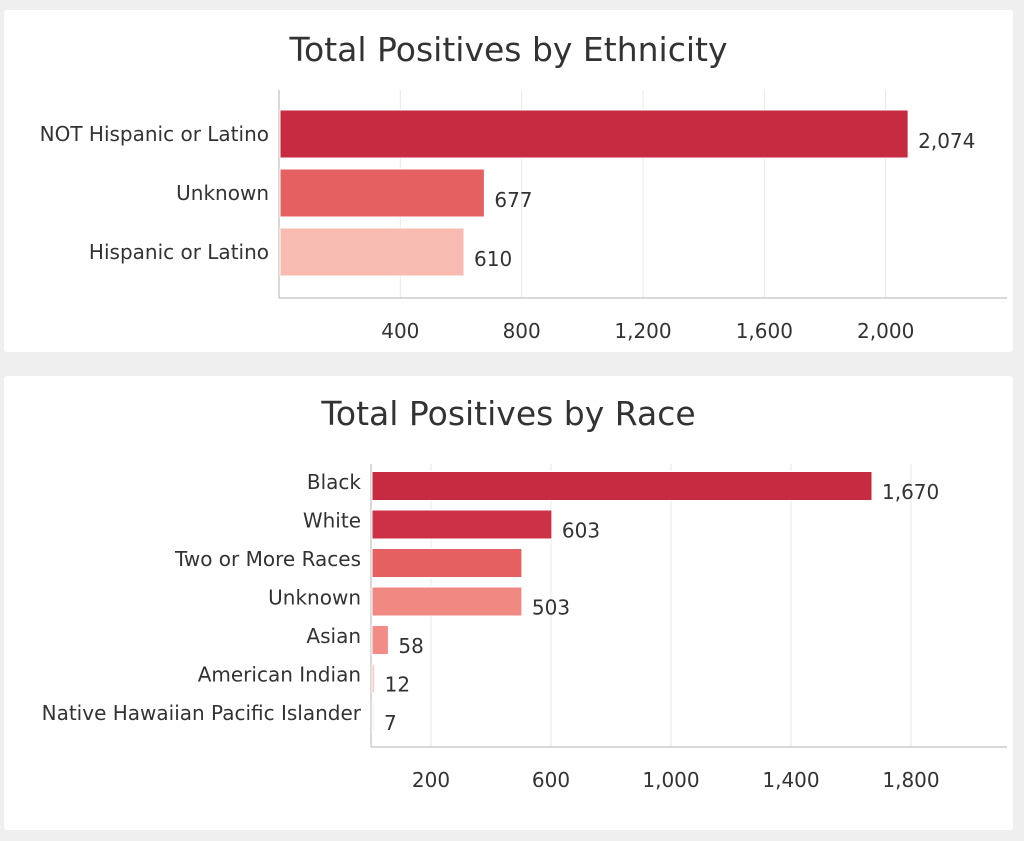  What do you see at coordinates (764, 331) in the screenshot?
I see `ethnicity-x-tick-label: 1,600` at bounding box center [764, 331].